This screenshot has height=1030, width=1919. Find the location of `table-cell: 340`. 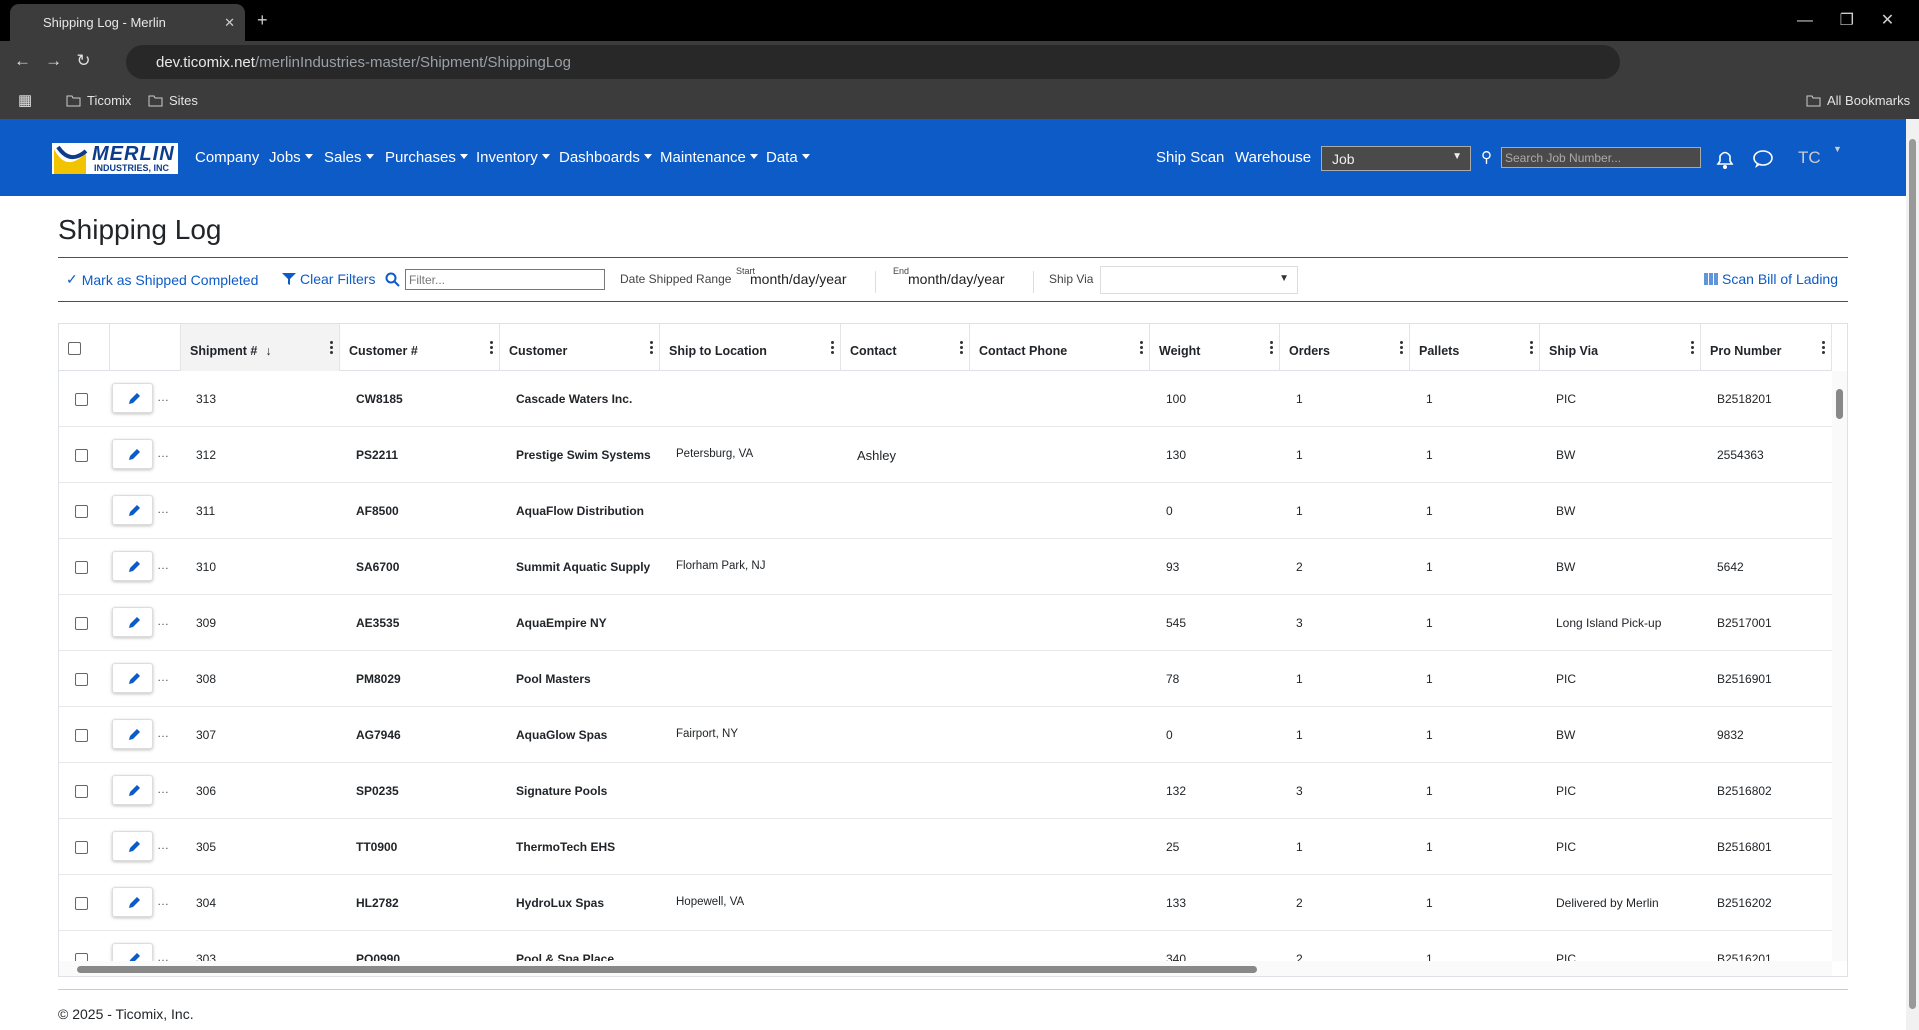

table-cell: 340 is located at coordinates (1176, 956).